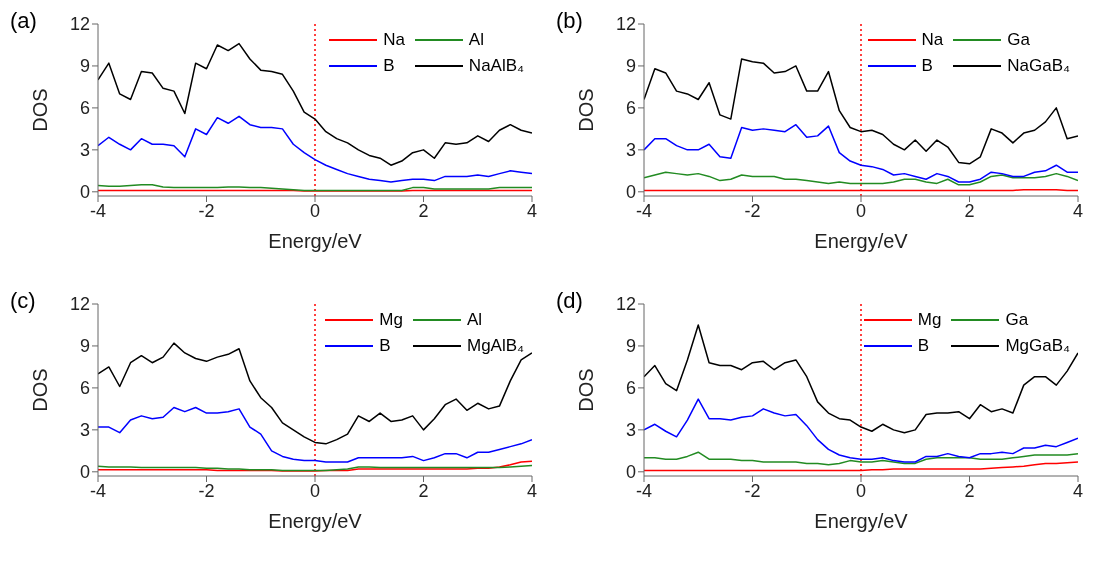 The image size is (1102, 578). I want to click on text: (a), so click(23, 21).